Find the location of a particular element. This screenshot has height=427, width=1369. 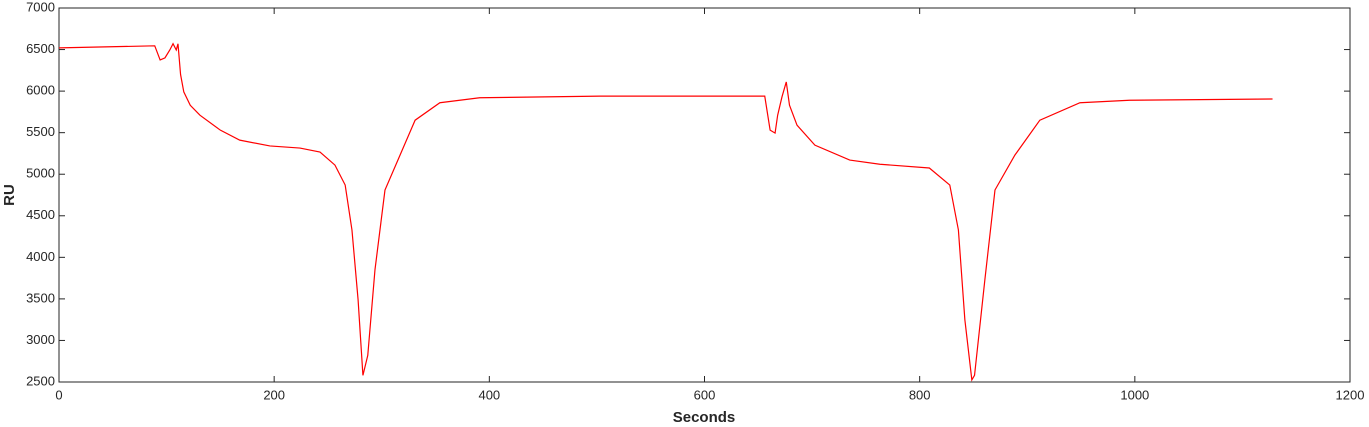

y-tick-label: 6000 is located at coordinates (40, 90).